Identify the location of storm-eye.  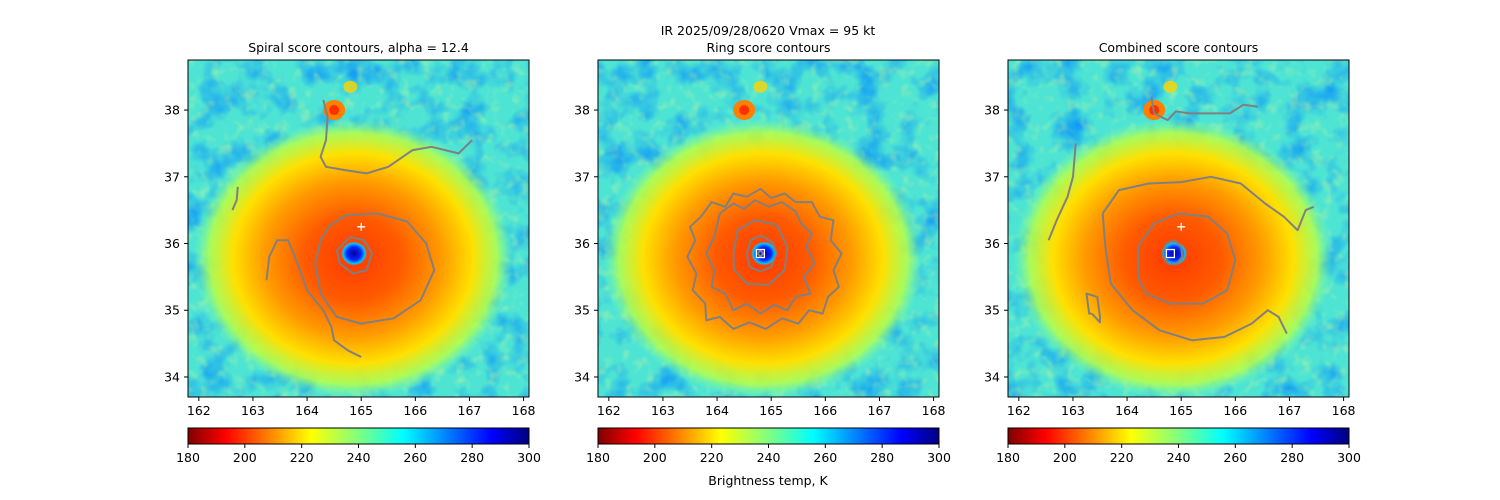
(354, 253).